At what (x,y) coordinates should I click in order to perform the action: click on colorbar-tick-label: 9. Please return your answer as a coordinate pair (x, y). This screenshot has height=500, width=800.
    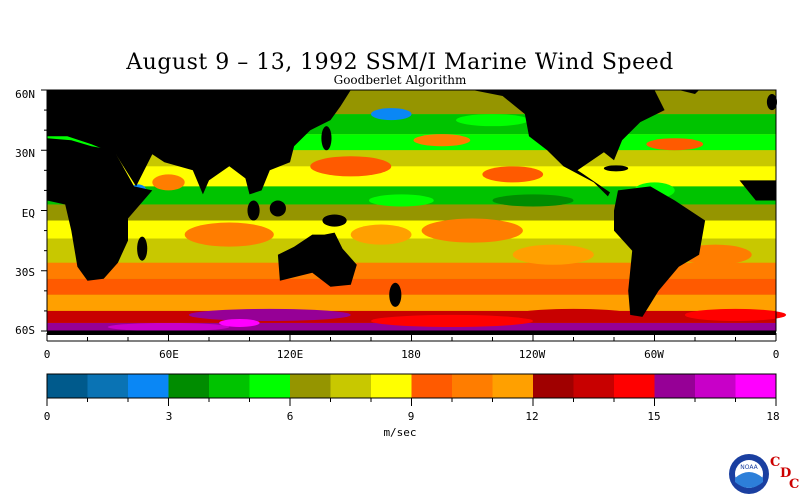
    Looking at the image, I should click on (411, 416).